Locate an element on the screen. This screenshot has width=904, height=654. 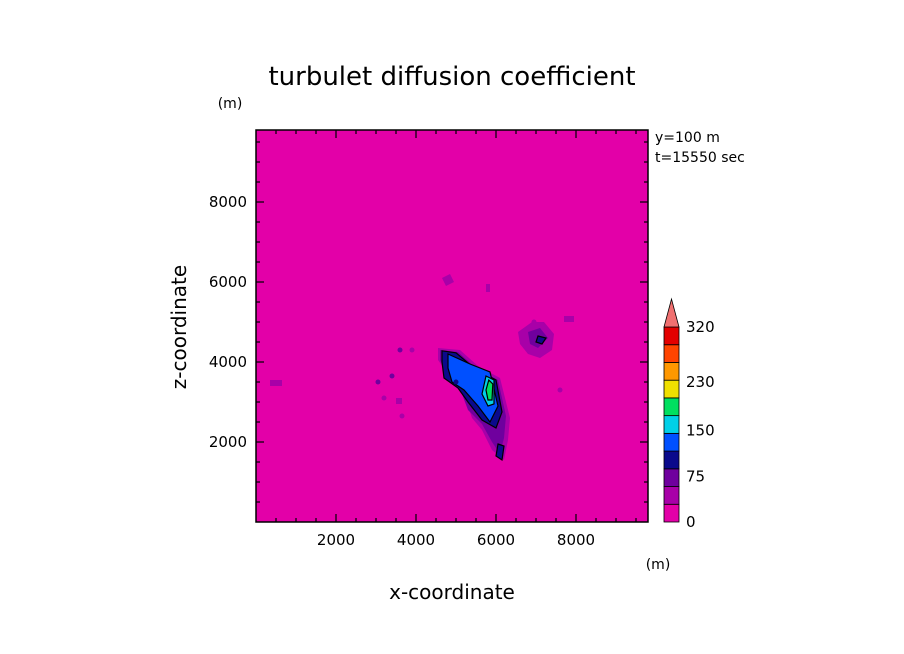
y-unit-label: (m) is located at coordinates (230, 104).